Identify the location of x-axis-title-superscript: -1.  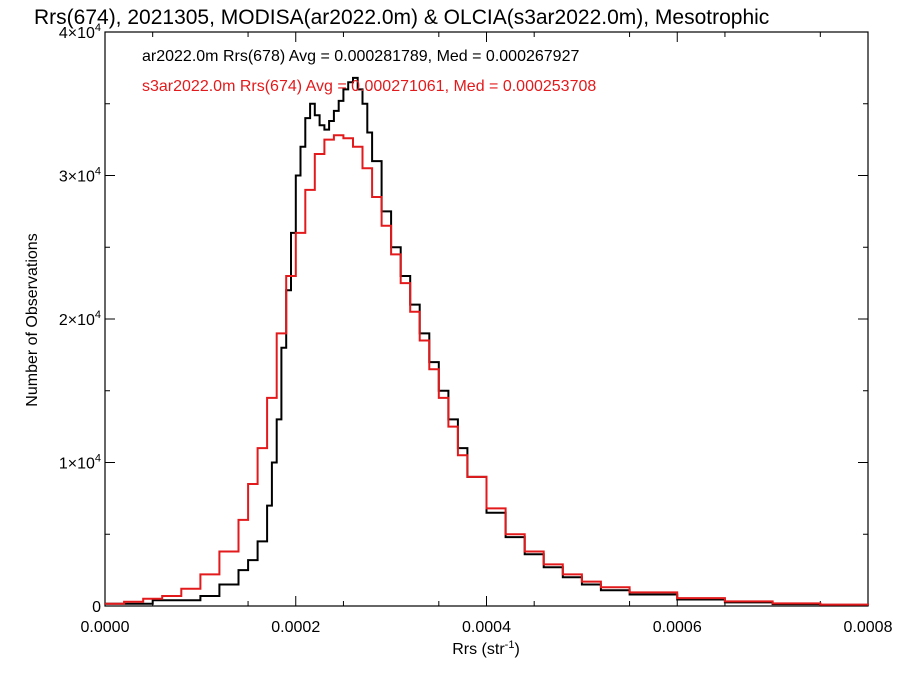
(510, 645).